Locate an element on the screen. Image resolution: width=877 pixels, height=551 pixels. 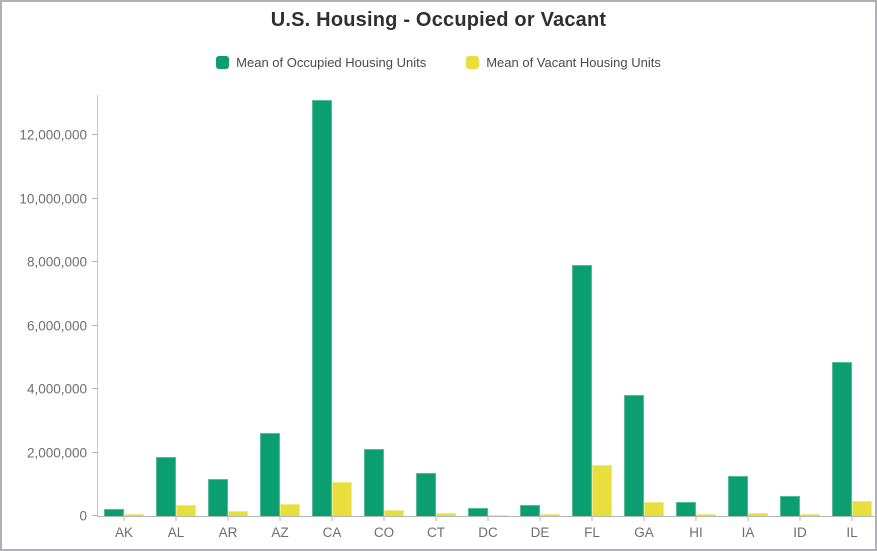
x-label-CA: CA is located at coordinates (332, 532).